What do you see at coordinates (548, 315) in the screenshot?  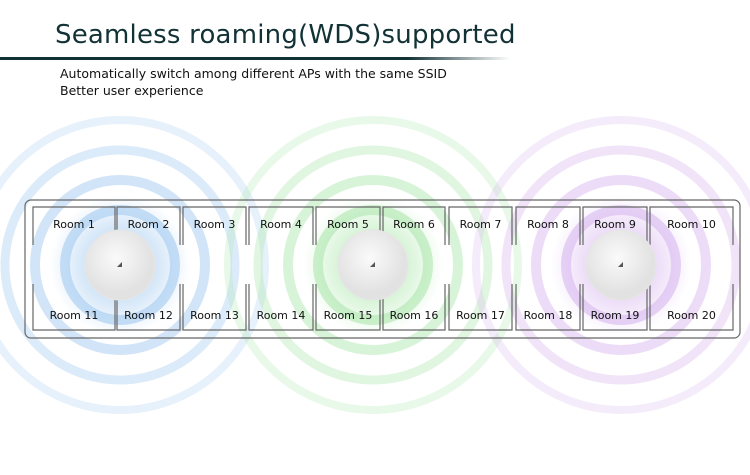 I see `room-label: Room 18` at bounding box center [548, 315].